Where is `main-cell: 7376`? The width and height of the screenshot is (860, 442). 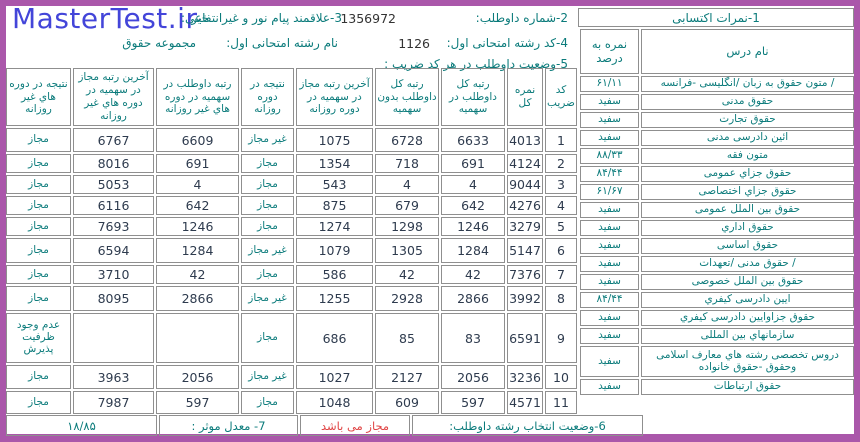 main-cell: 7376 is located at coordinates (525, 274).